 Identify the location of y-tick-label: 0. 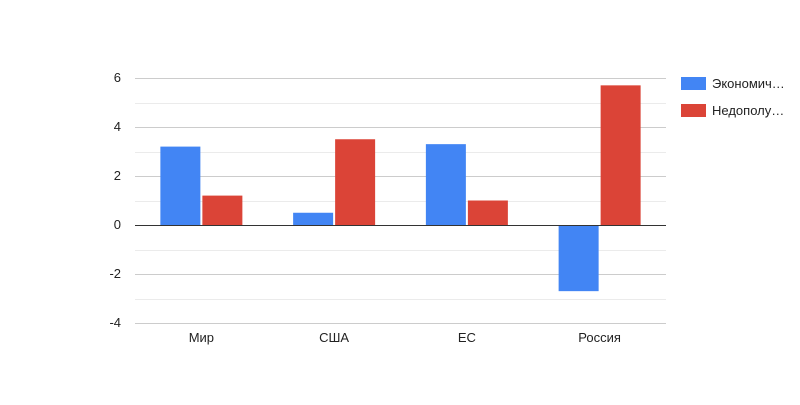
(117, 224).